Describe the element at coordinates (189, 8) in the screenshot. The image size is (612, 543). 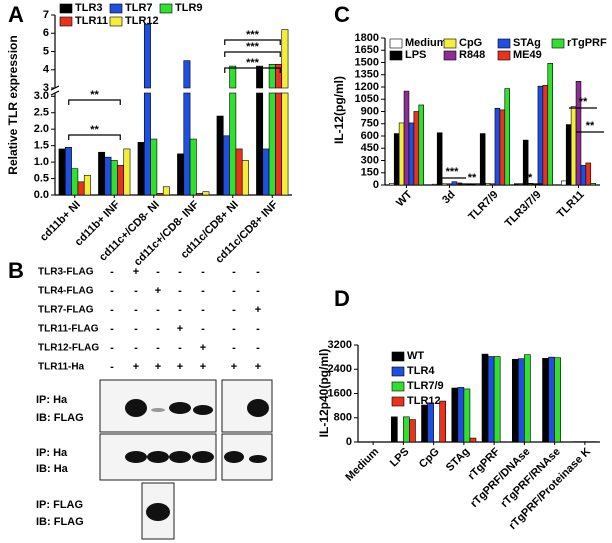
I see `legend-label: TLR9` at that location.